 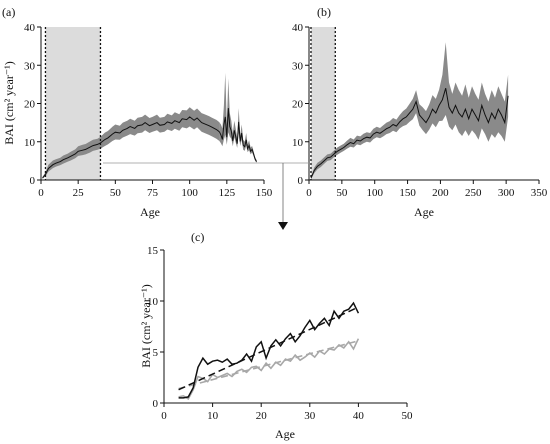 I want to click on panel-b-x-tick-label: 150, so click(x=407, y=193).